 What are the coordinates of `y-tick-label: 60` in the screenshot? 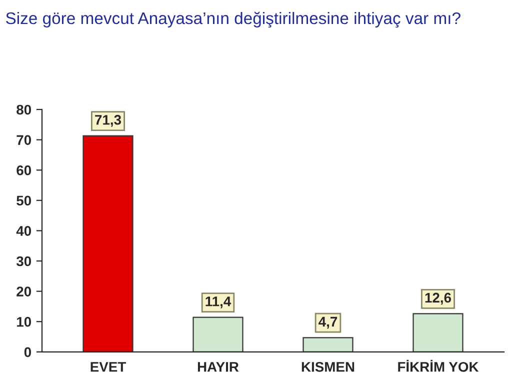 It's located at (24, 170).